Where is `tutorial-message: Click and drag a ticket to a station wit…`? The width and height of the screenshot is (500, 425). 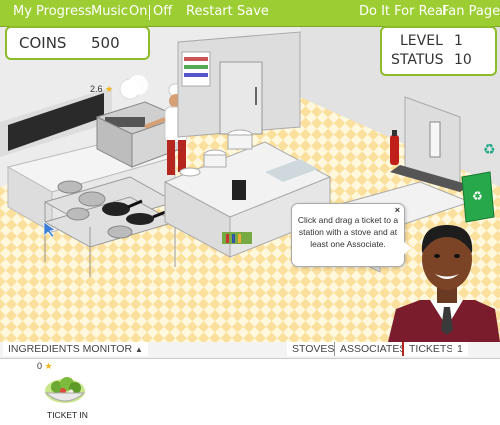
tutorial-message: Click and drag a ticket to a station wit… is located at coordinates (348, 232).